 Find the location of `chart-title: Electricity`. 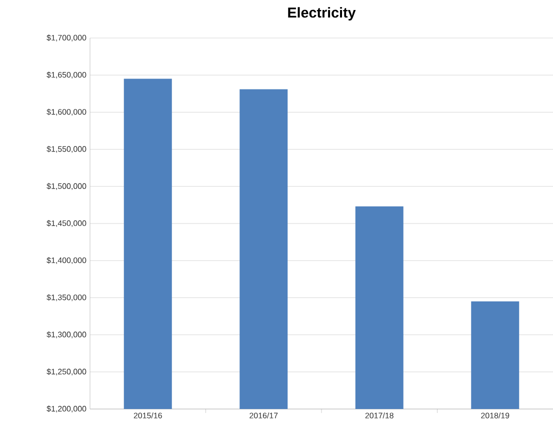

chart-title: Electricity is located at coordinates (322, 14).